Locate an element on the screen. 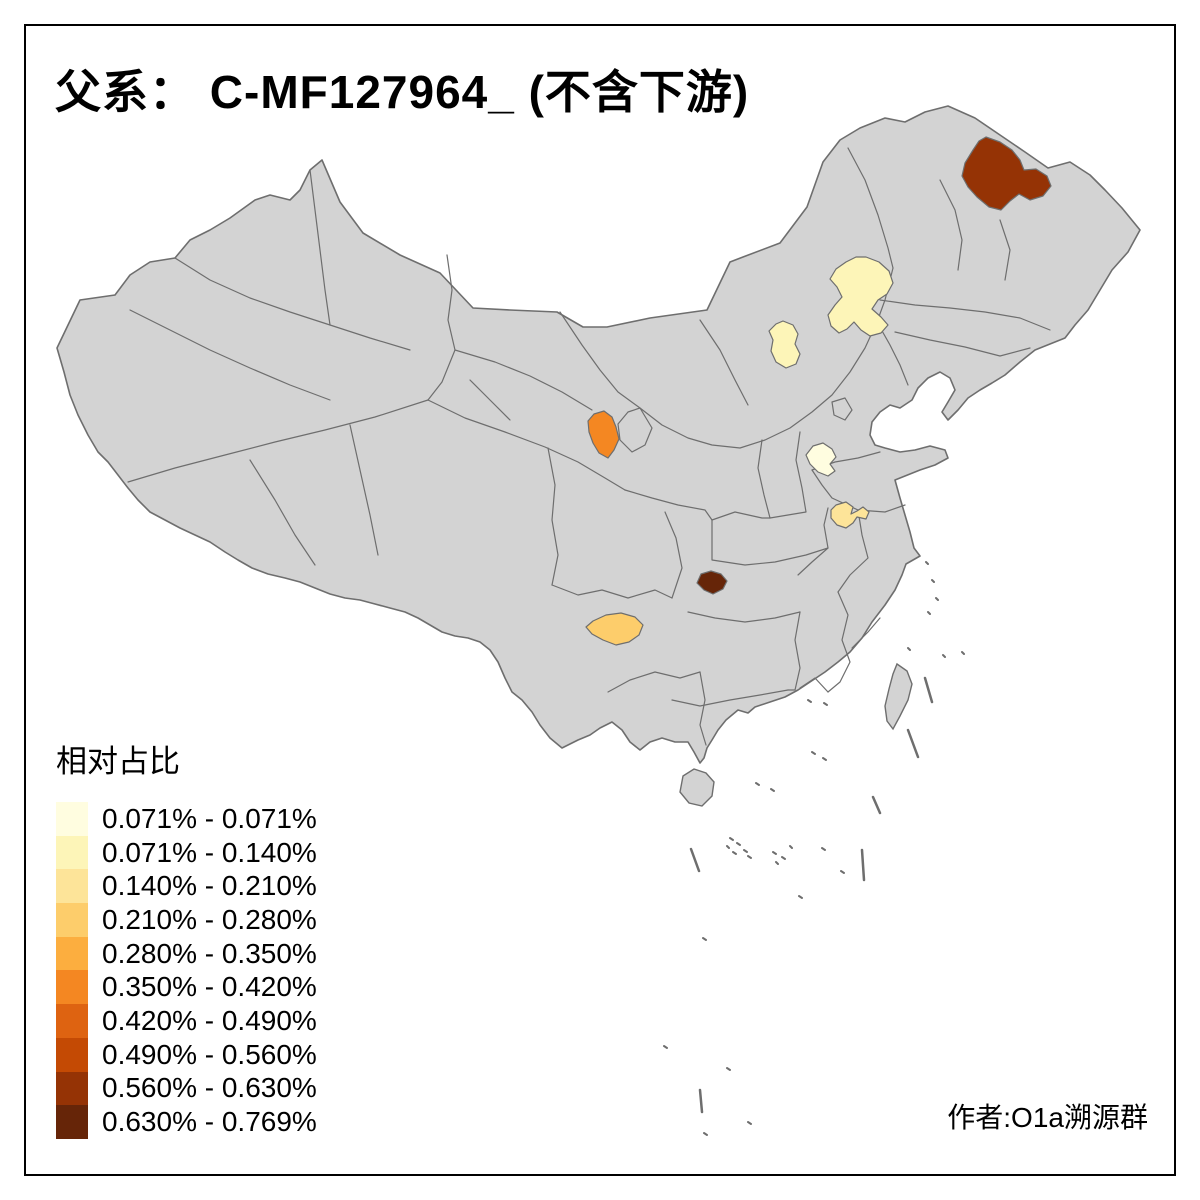  legend-label: 0.140% - 0.210% is located at coordinates (209, 886).